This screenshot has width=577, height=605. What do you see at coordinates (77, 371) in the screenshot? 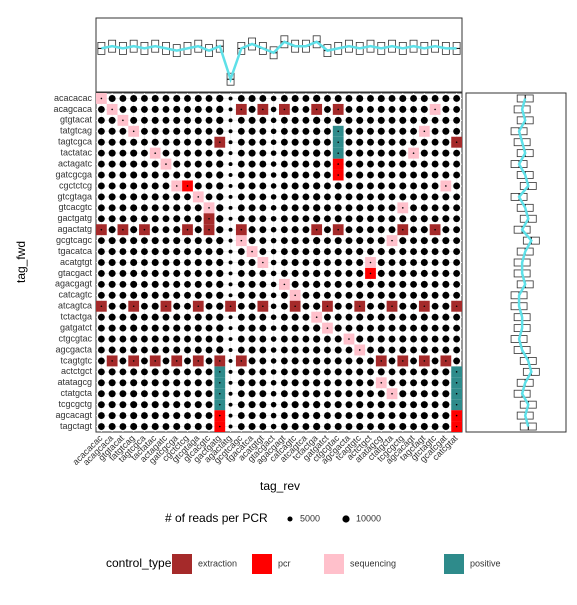
I see `y-tick-label: actctgct` at bounding box center [77, 371].